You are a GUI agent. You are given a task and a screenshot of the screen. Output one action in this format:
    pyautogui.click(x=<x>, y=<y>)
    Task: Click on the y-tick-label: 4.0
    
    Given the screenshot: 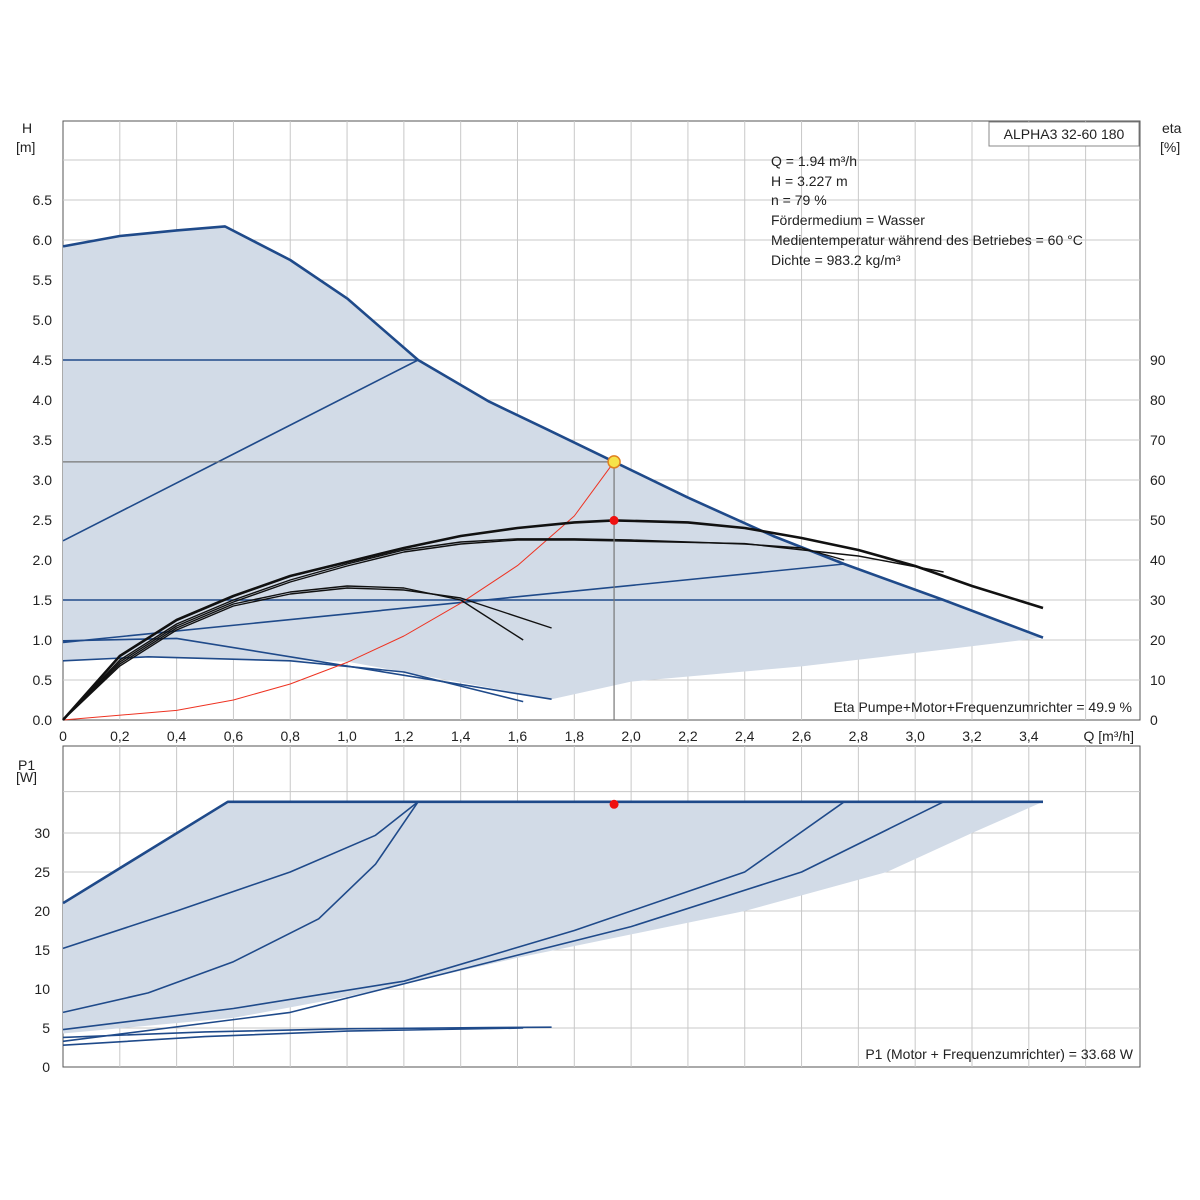 What is the action you would take?
    pyautogui.click(x=43, y=400)
    